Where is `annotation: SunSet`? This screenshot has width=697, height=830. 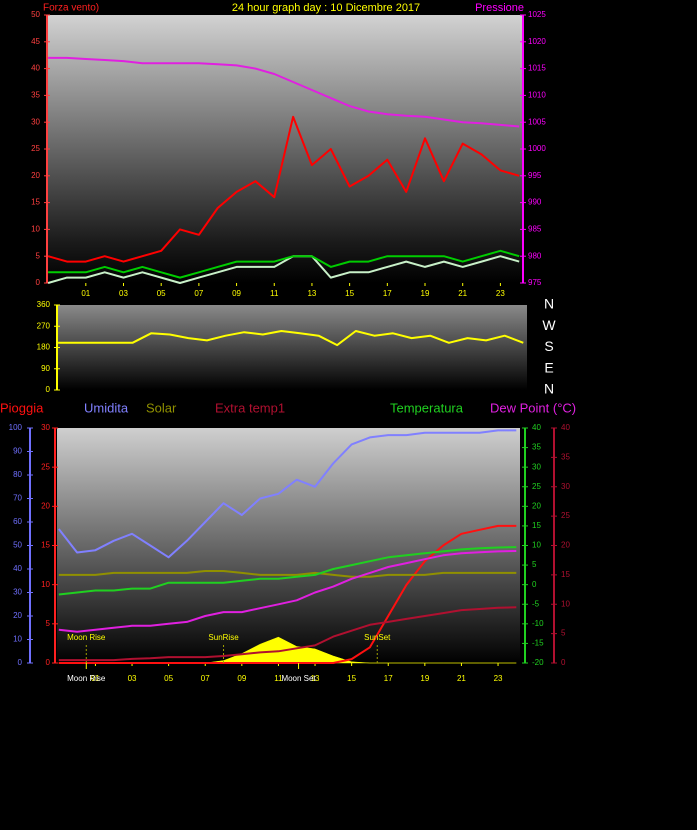
annotation: SunSet is located at coordinates (377, 637).